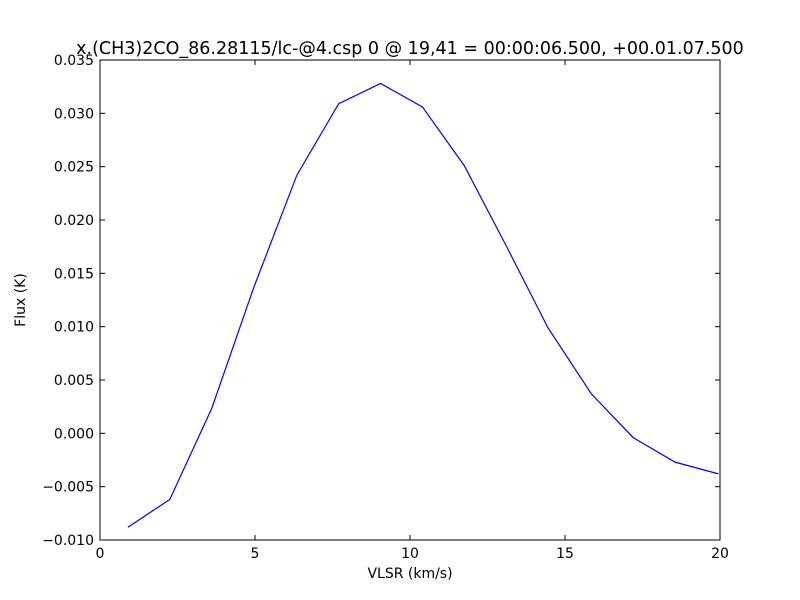  What do you see at coordinates (21, 300) in the screenshot?
I see `y-axis-label: Flux (K)` at bounding box center [21, 300].